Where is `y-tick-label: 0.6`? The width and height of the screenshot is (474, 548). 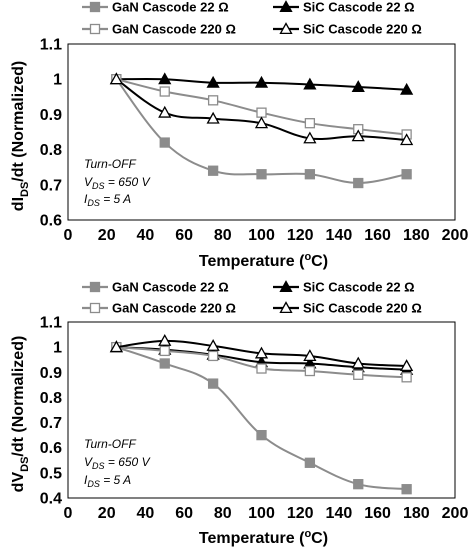
y-tick-label: 0.6 is located at coordinates (51, 448).